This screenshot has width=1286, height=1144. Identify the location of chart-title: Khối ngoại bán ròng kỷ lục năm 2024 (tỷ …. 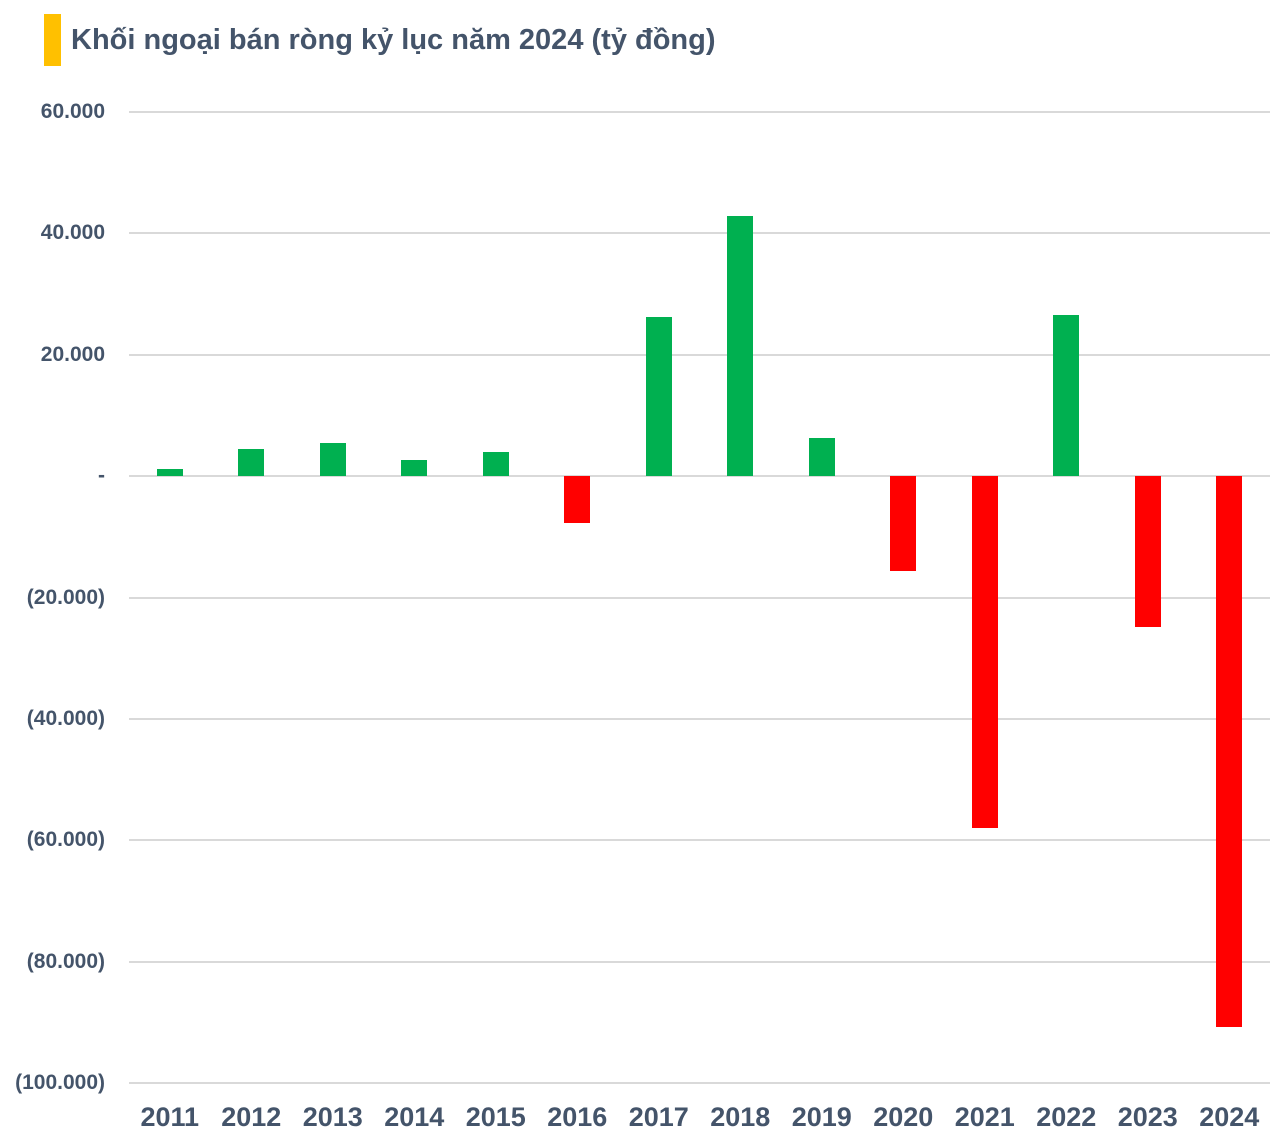
(393, 39).